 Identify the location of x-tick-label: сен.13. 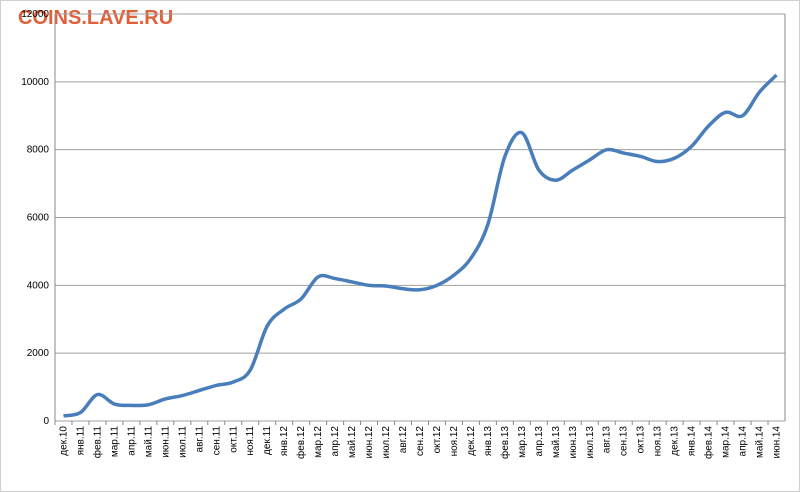
(624, 441).